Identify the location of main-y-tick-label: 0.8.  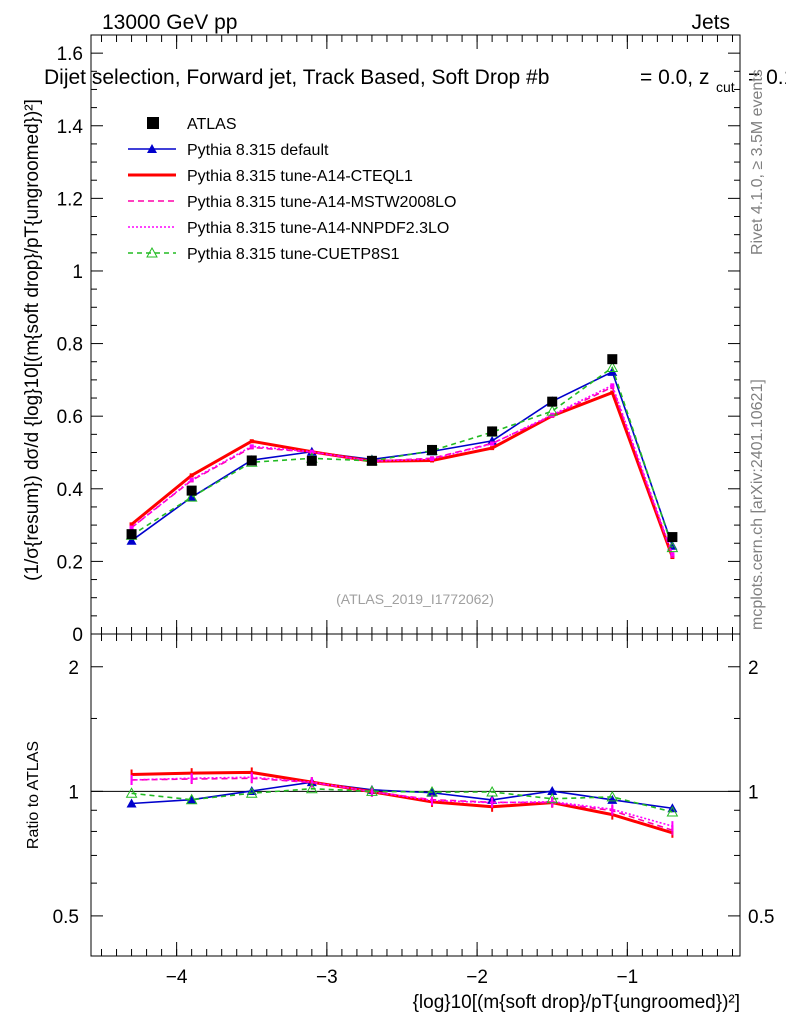
(70, 345).